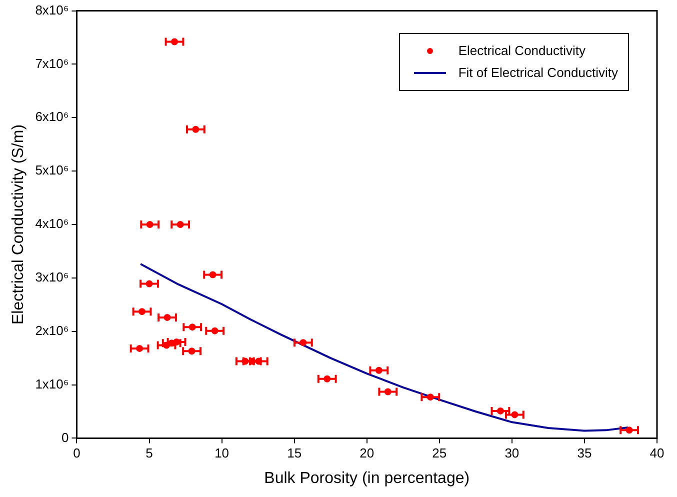 This screenshot has height=497, width=677. Describe the element at coordinates (52, 63) in the screenshot. I see `y-tick-label: 7x10⁶` at that location.